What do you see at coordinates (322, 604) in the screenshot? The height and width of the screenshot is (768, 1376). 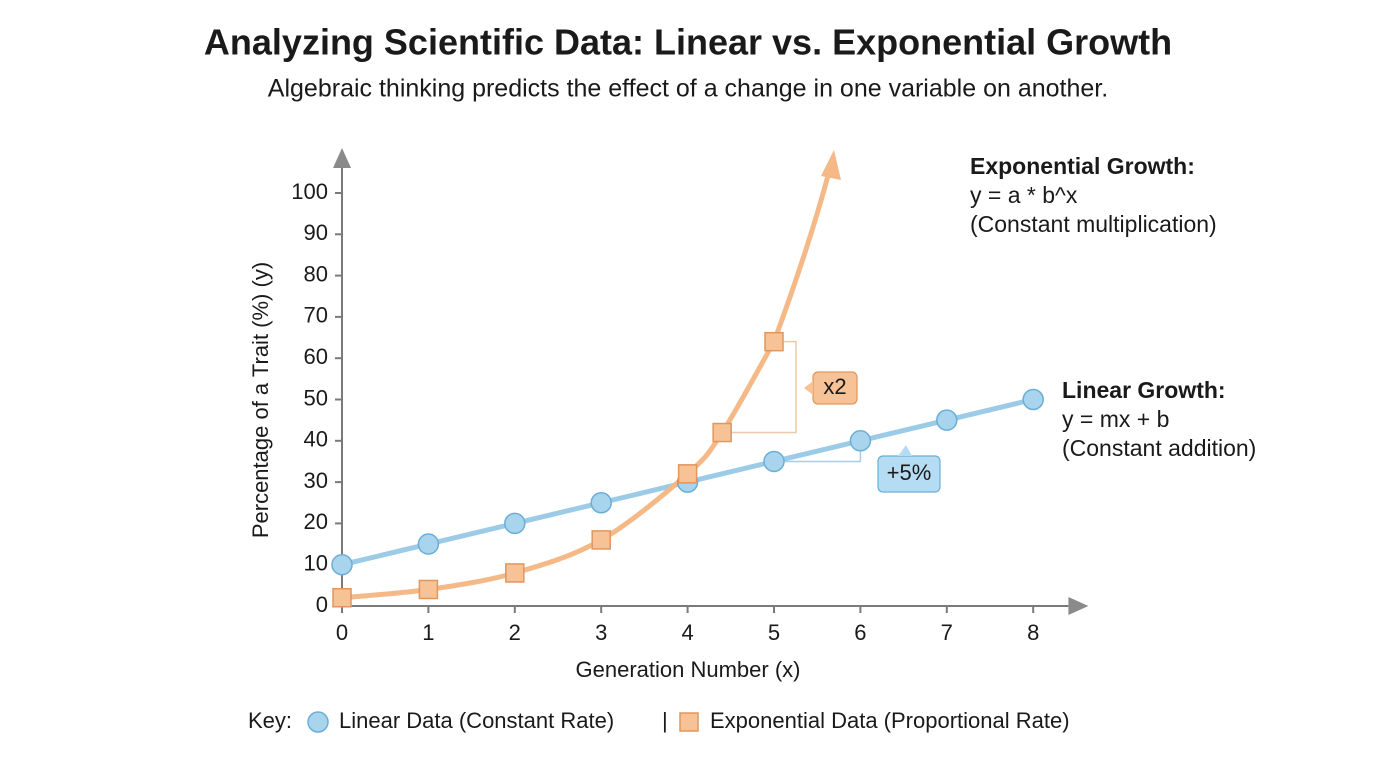 I see `y-tick-label: 0` at bounding box center [322, 604].